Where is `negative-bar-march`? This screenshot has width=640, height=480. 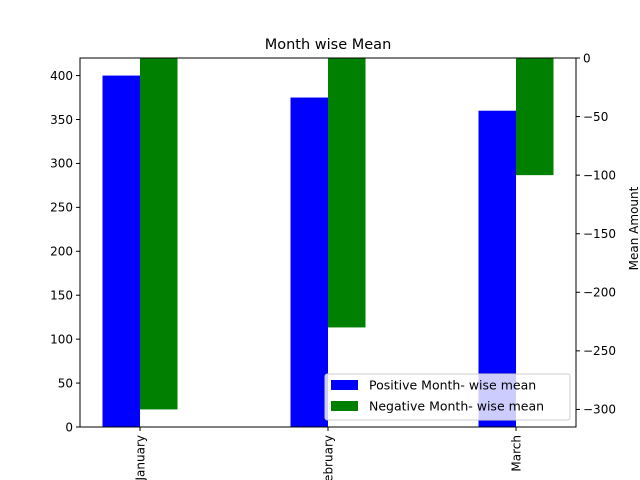
negative-bar-march is located at coordinates (535, 117).